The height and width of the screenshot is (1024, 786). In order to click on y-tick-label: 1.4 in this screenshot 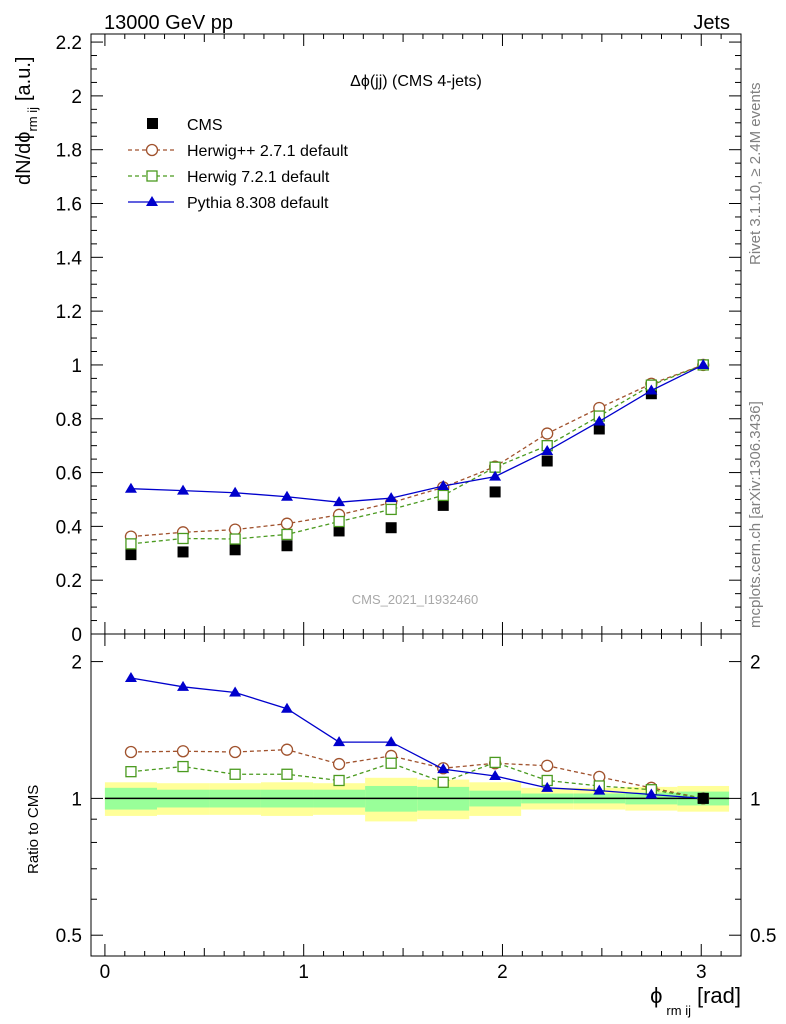, I will do `click(69, 258)`.